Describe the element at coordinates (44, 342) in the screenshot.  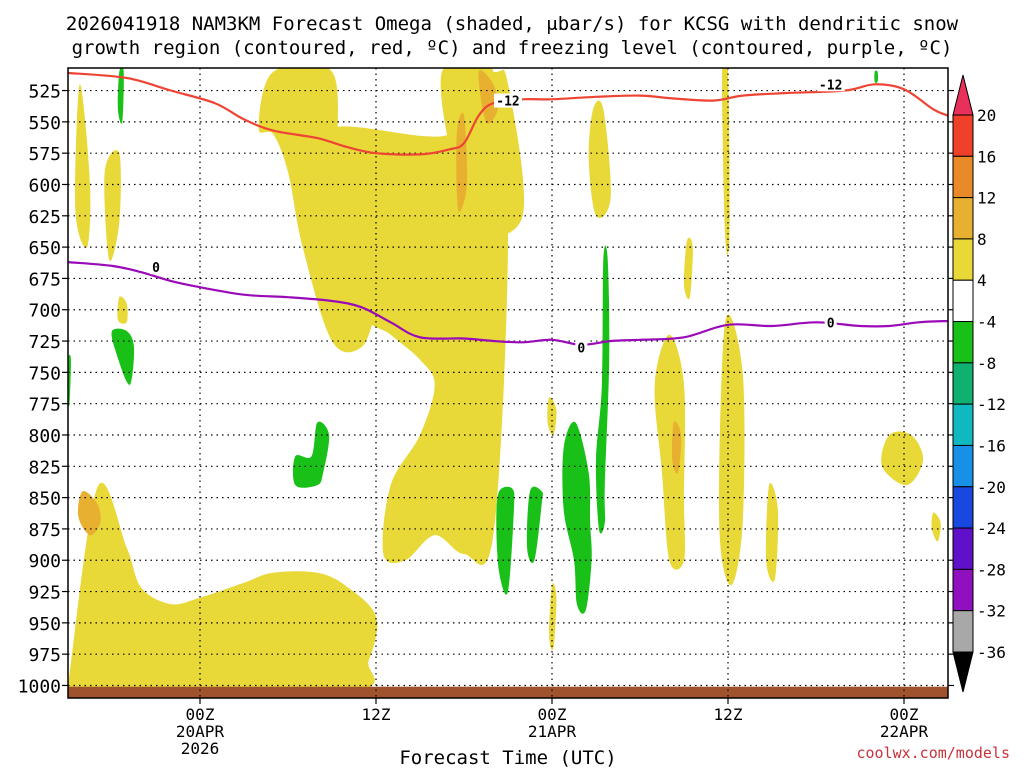
I see `y-tick-label-725: 725` at that location.